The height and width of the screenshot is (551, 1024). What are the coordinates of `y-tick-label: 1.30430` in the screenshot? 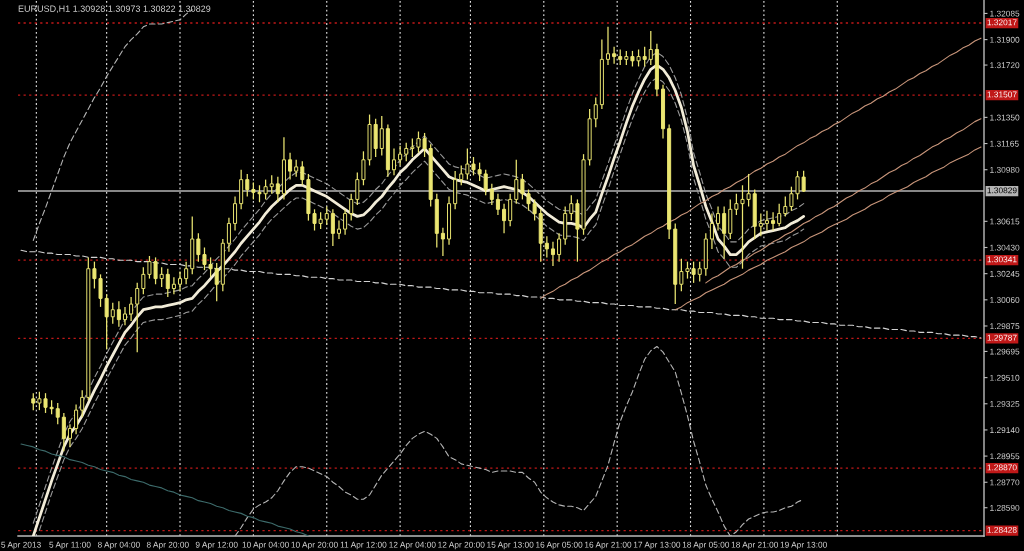 It's located at (1005, 247).